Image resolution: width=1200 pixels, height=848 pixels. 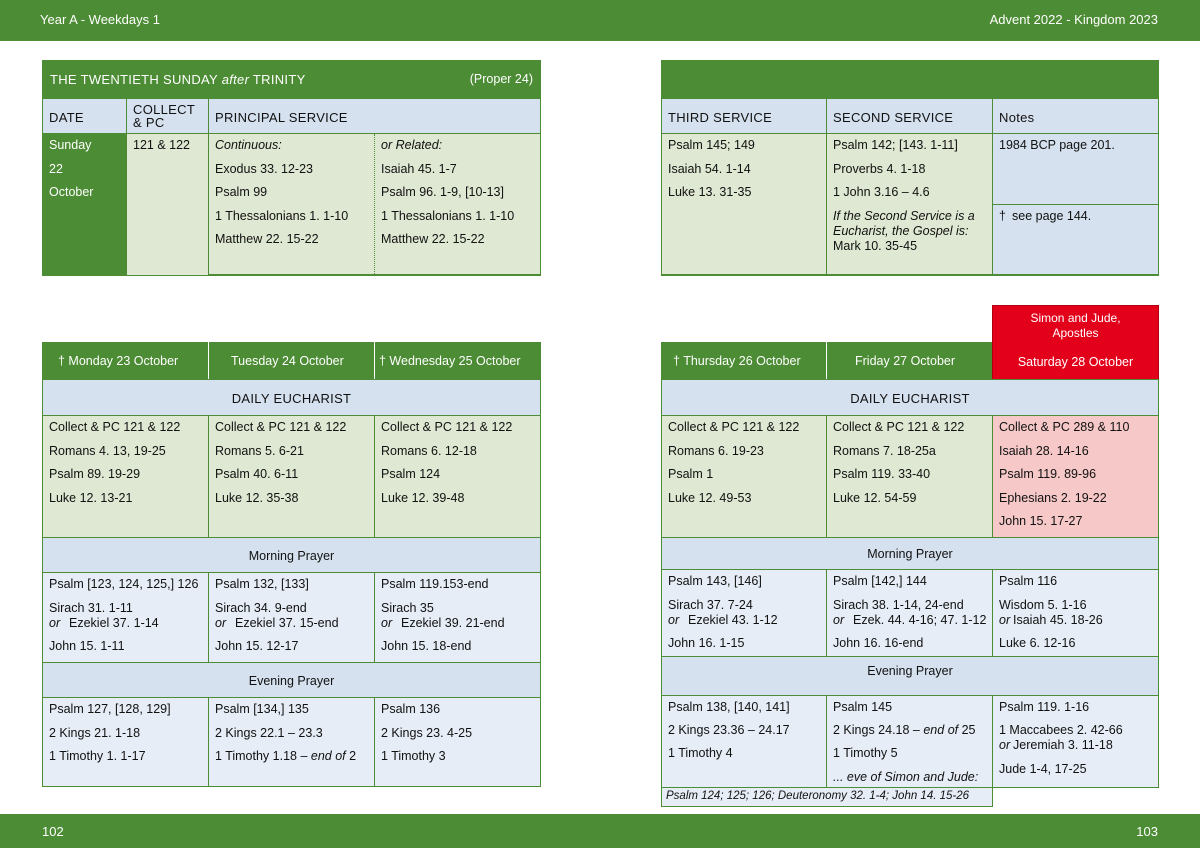 I want to click on reading: Sirach 35, so click(x=407, y=608).